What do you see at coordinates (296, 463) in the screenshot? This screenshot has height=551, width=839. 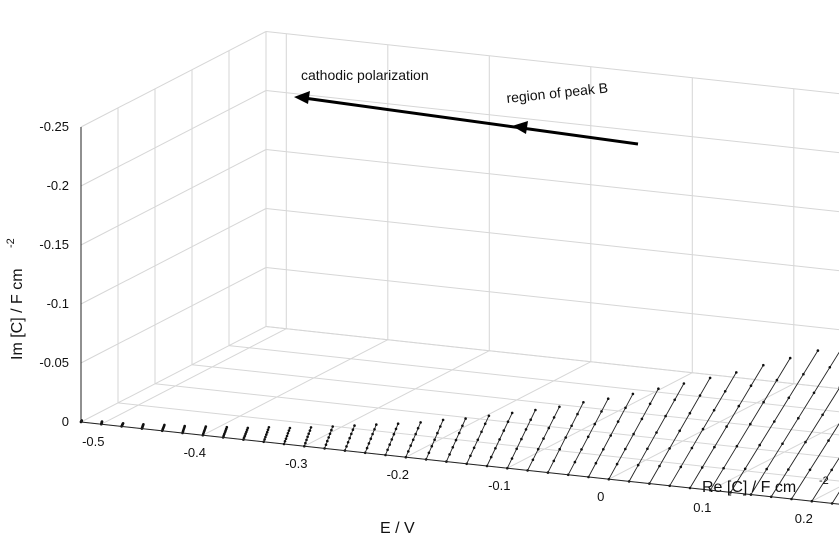 I see `x-tick-label: -0.3` at bounding box center [296, 463].